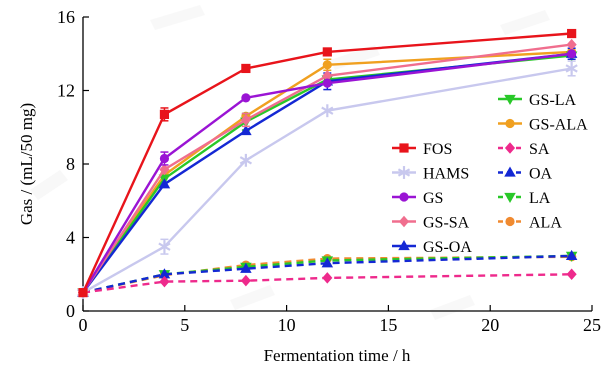 The image size is (615, 374). Describe the element at coordinates (539, 149) in the screenshot. I see `legend-label: SA` at that location.